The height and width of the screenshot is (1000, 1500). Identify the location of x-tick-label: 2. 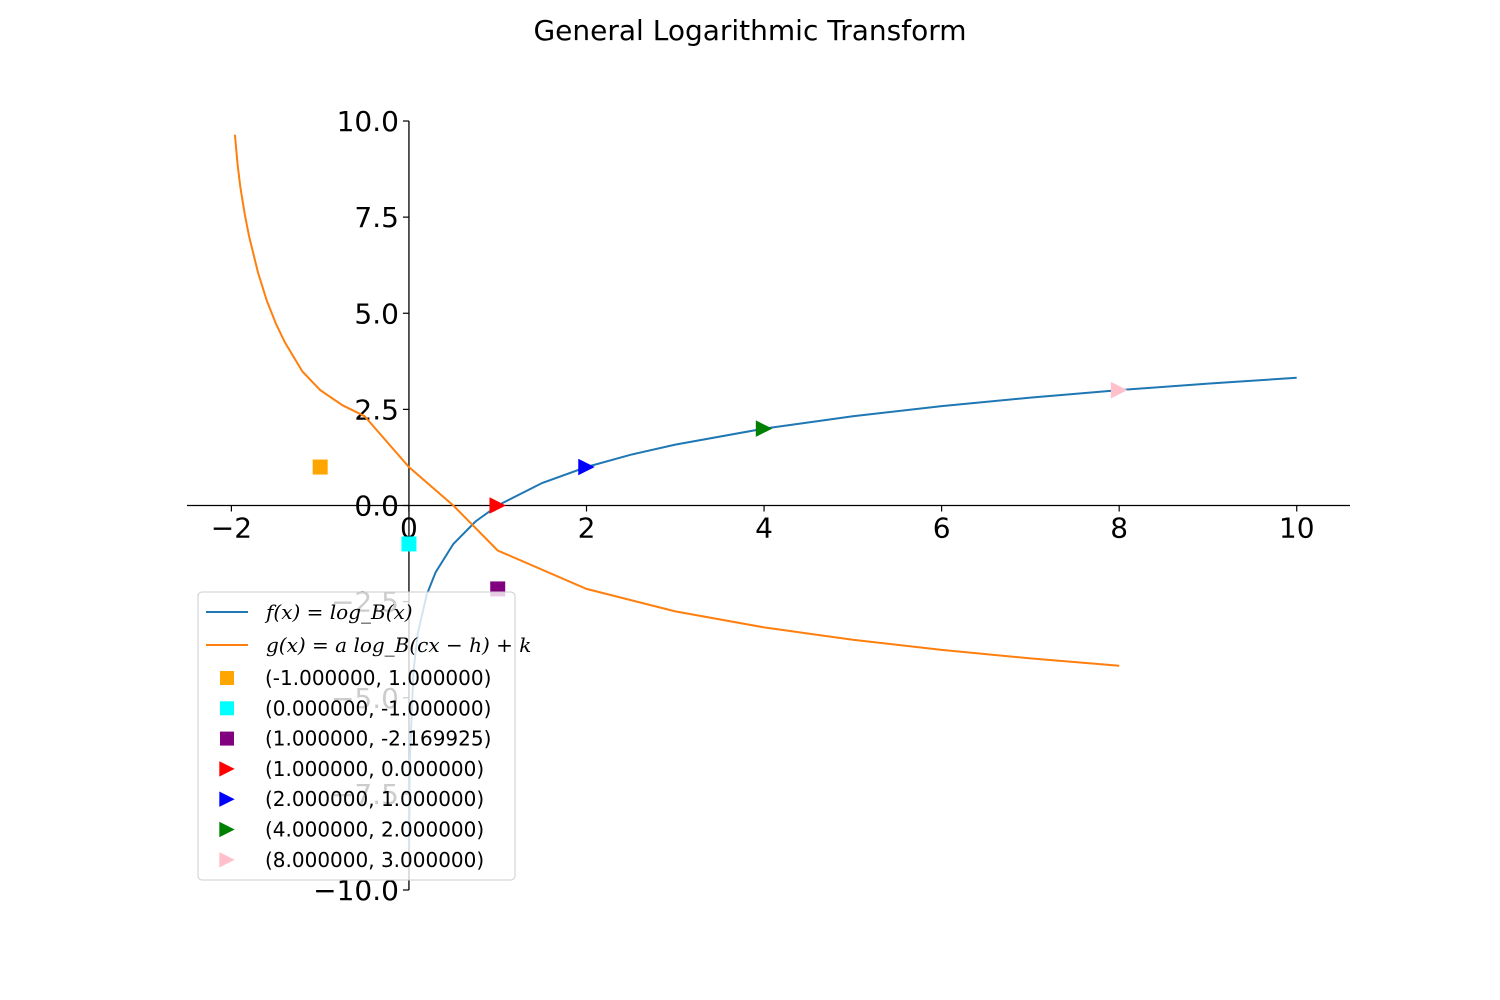
(587, 528).